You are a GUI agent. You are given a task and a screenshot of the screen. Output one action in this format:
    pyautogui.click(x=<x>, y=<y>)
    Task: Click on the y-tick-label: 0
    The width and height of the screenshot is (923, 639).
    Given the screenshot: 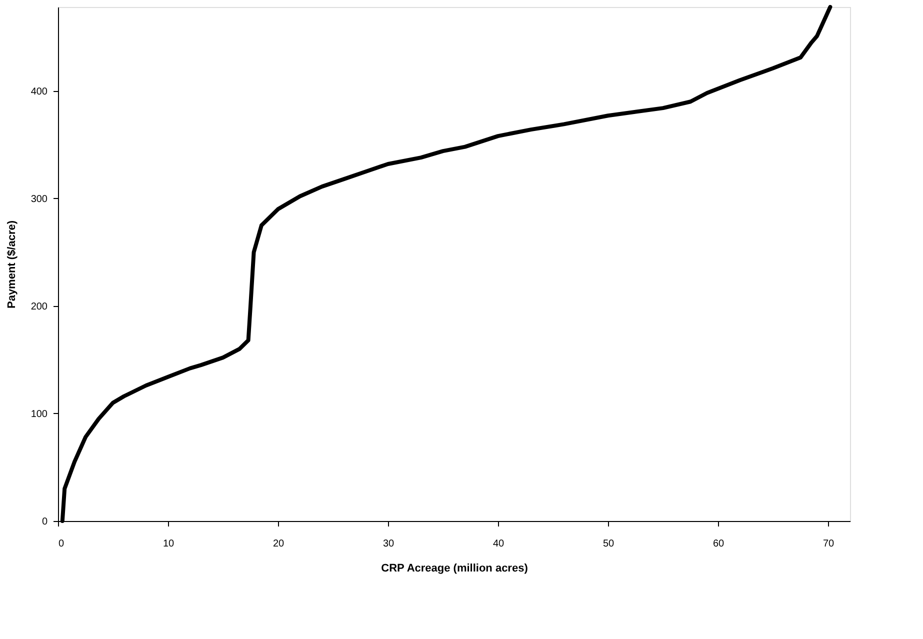 What is the action you would take?
    pyautogui.click(x=45, y=522)
    